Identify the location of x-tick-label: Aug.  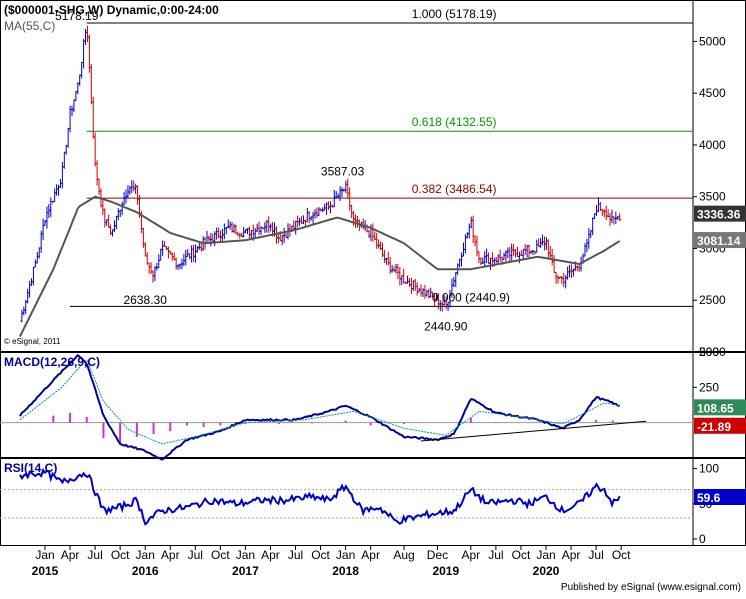
(403, 555).